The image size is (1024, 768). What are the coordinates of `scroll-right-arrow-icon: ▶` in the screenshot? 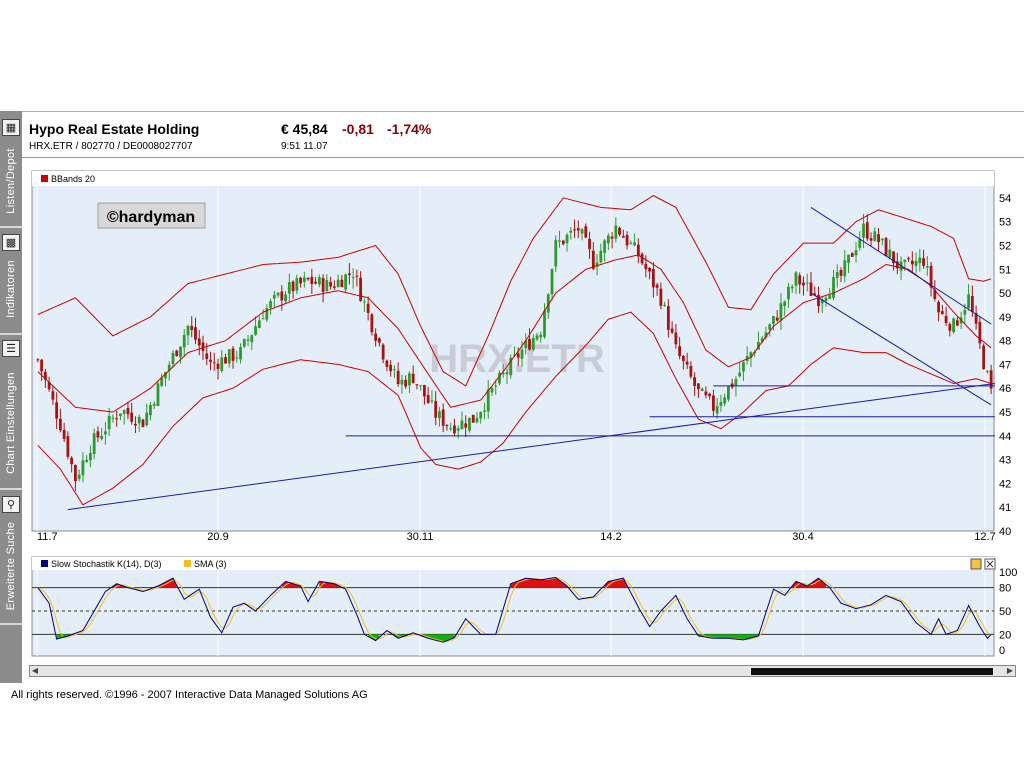 It's located at (1010, 670).